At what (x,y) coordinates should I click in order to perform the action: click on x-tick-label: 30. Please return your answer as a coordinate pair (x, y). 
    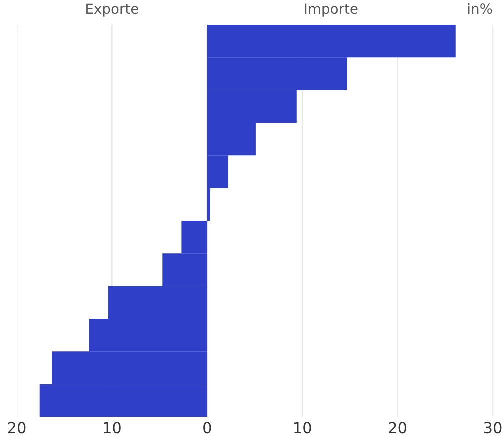
    Looking at the image, I should click on (493, 428).